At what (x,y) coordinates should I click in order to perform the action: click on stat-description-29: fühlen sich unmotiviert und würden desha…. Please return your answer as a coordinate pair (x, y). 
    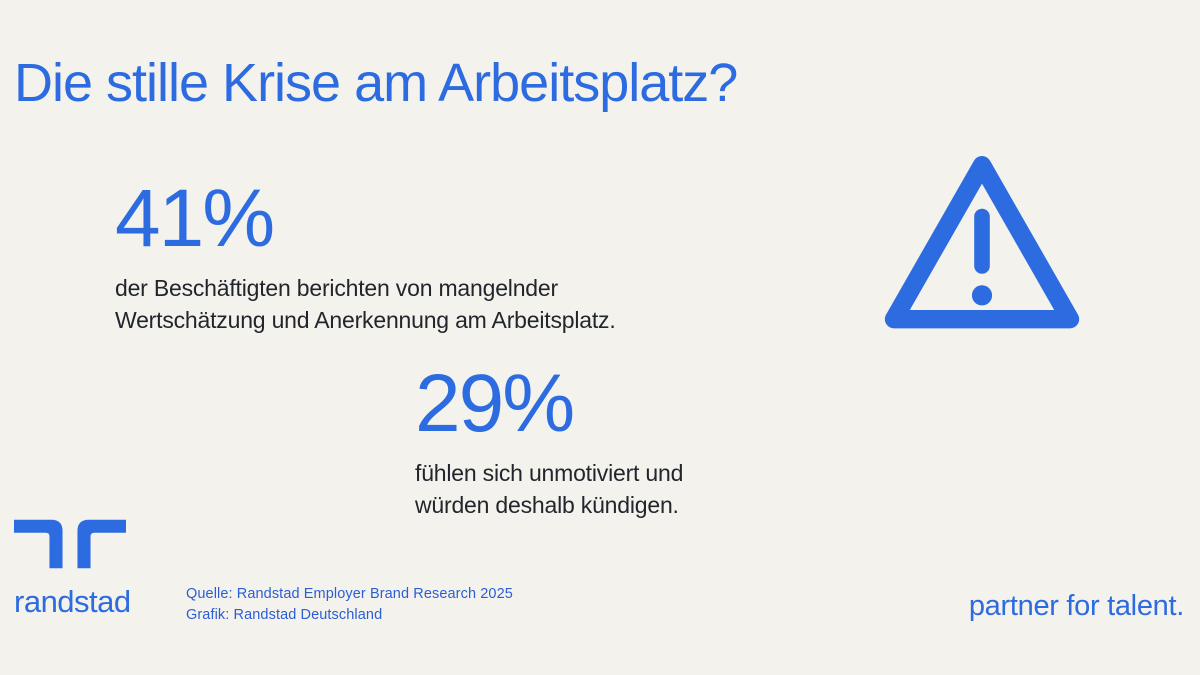
    Looking at the image, I should click on (549, 489).